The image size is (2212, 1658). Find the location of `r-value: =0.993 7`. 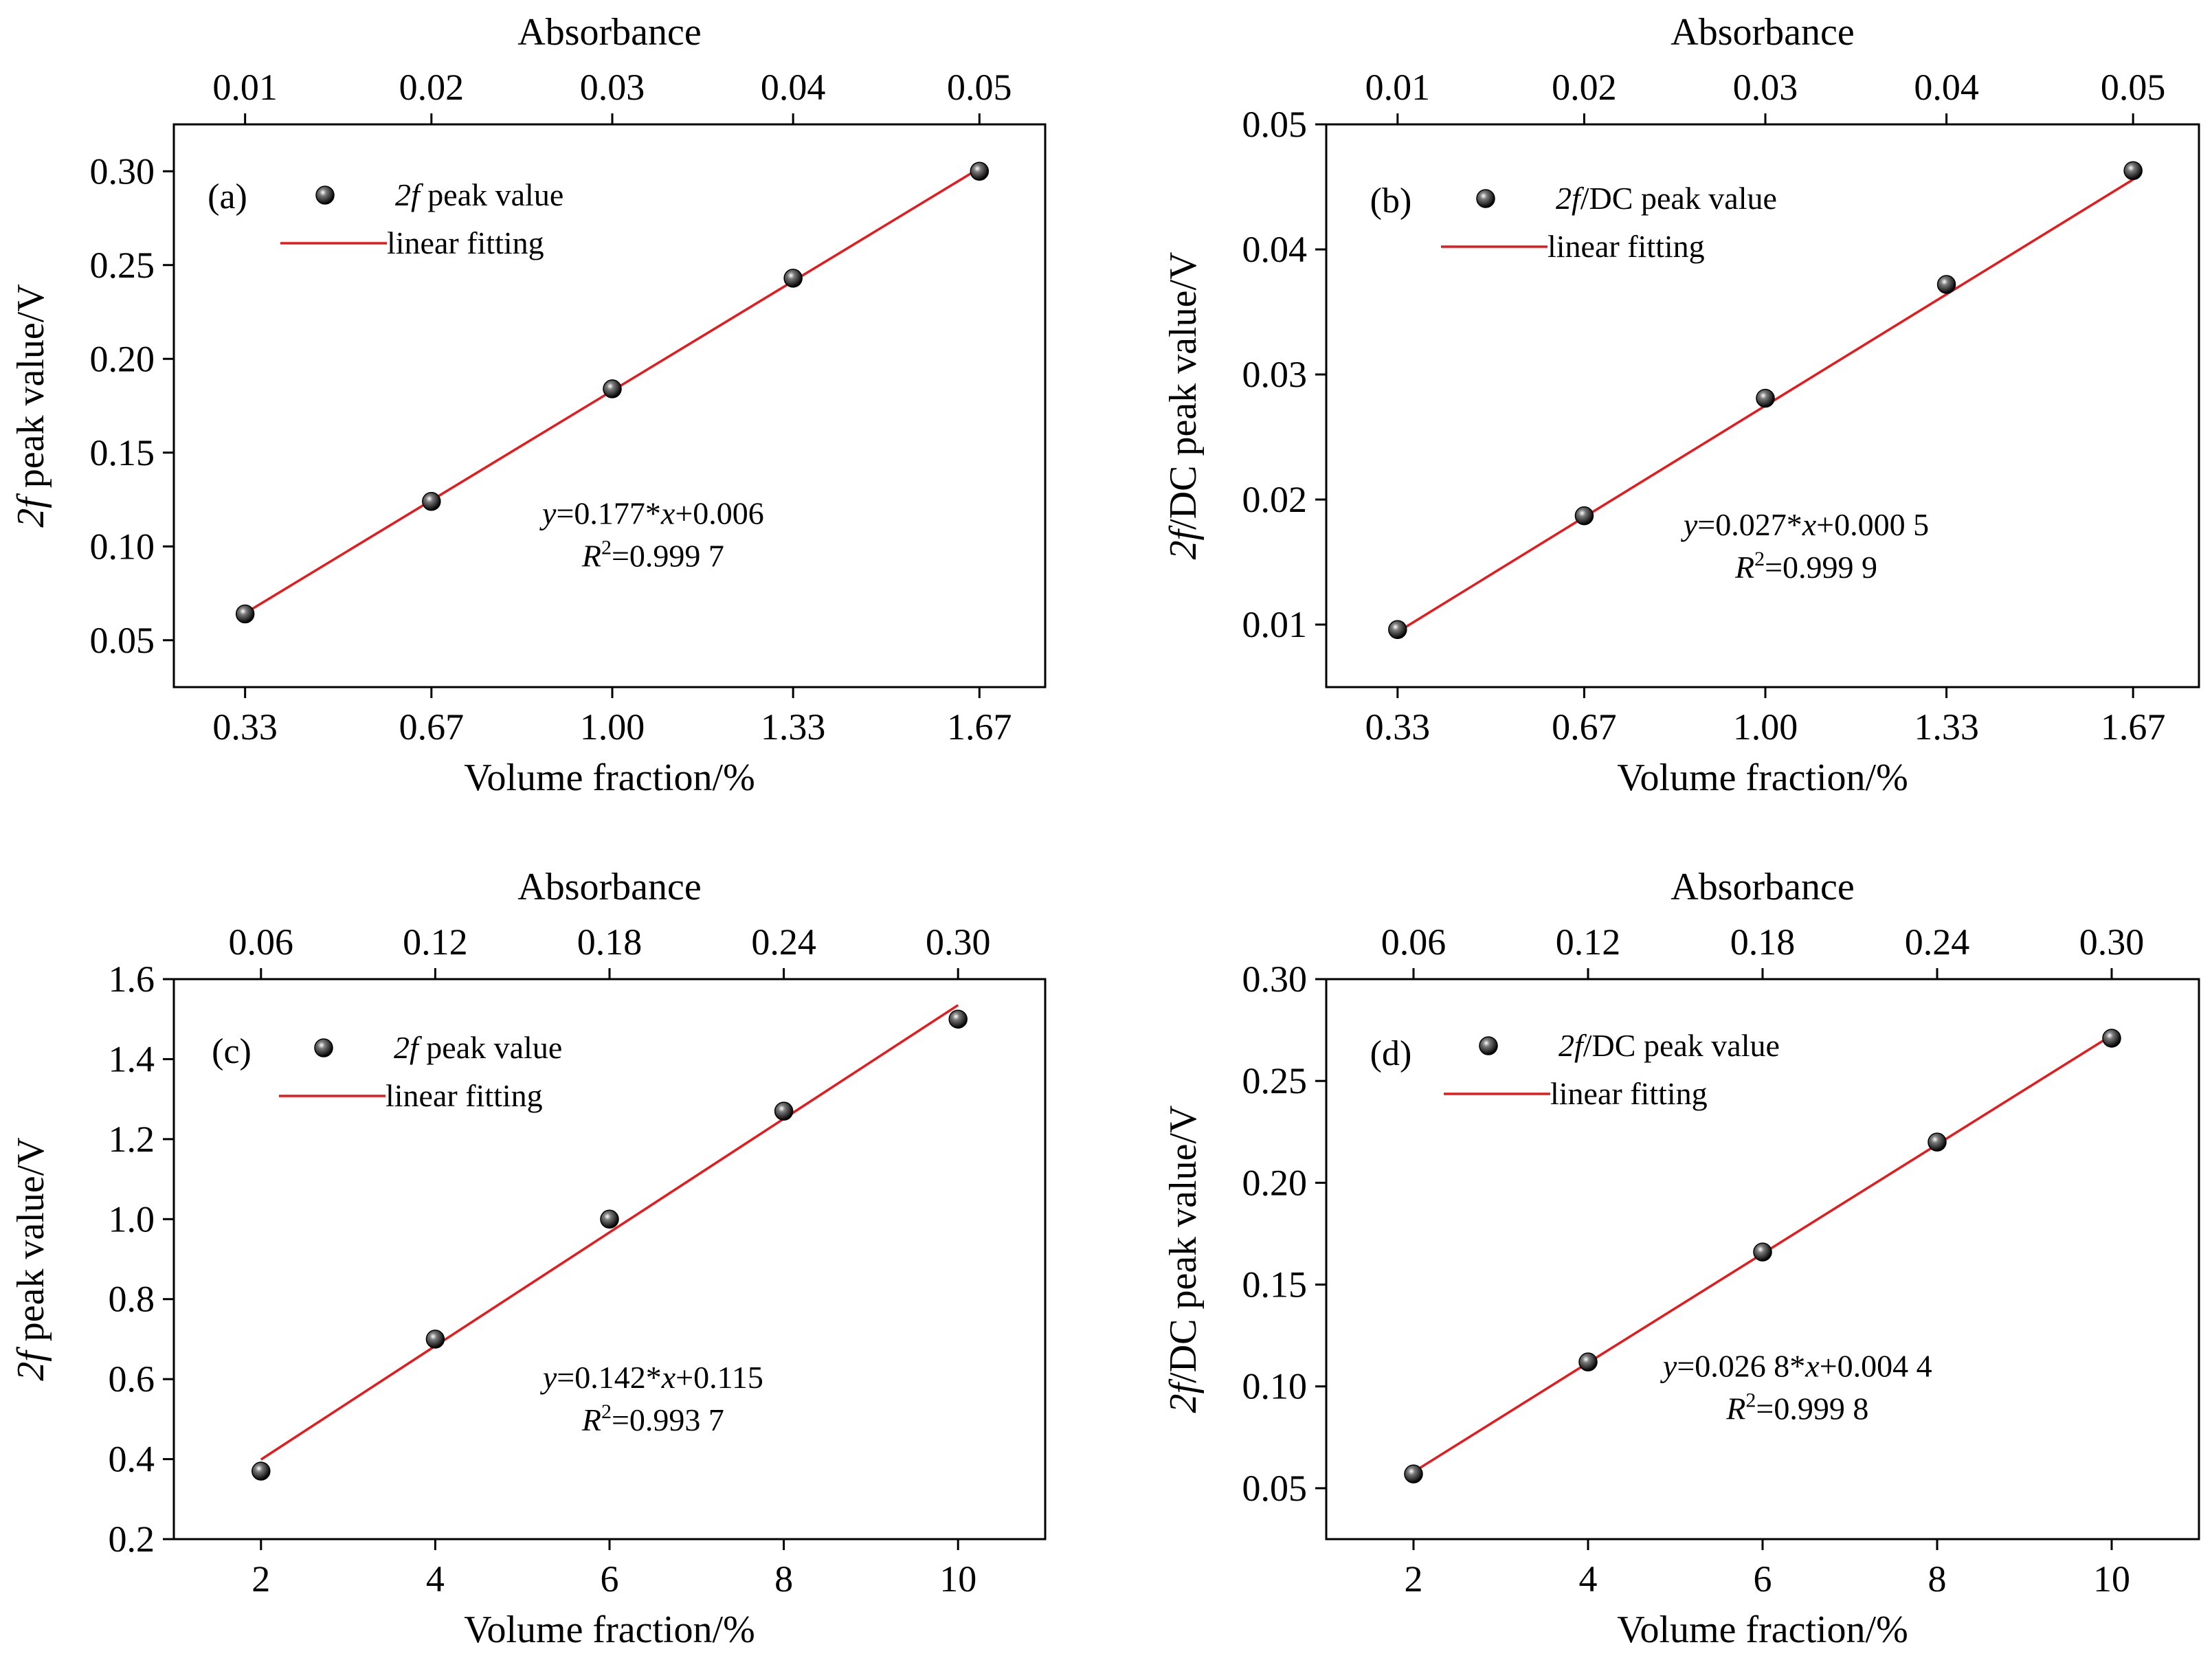

r-value: =0.993 7 is located at coordinates (668, 1419).